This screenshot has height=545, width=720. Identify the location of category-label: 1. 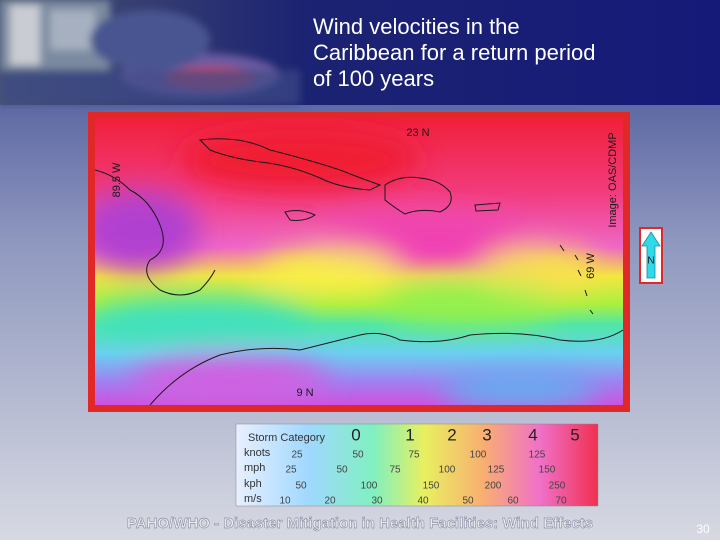
(409, 434).